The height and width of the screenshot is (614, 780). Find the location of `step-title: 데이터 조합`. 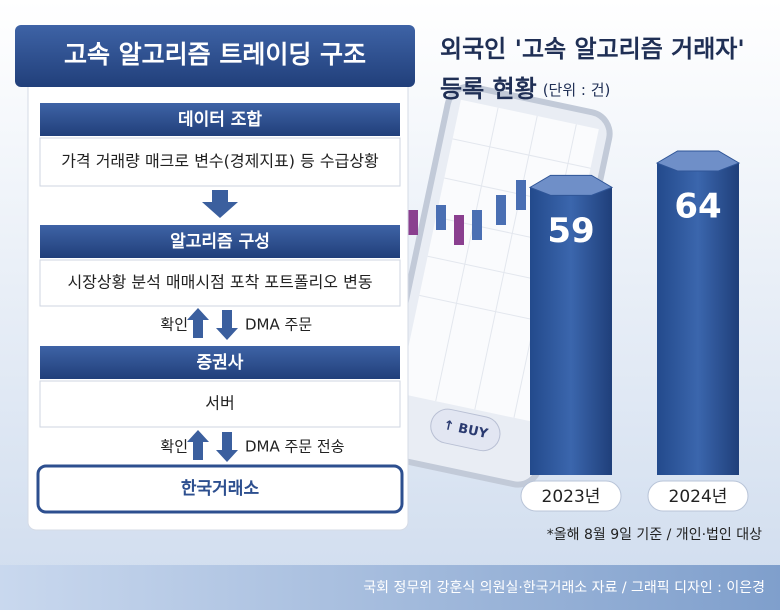

step-title: 데이터 조합 is located at coordinates (220, 119).